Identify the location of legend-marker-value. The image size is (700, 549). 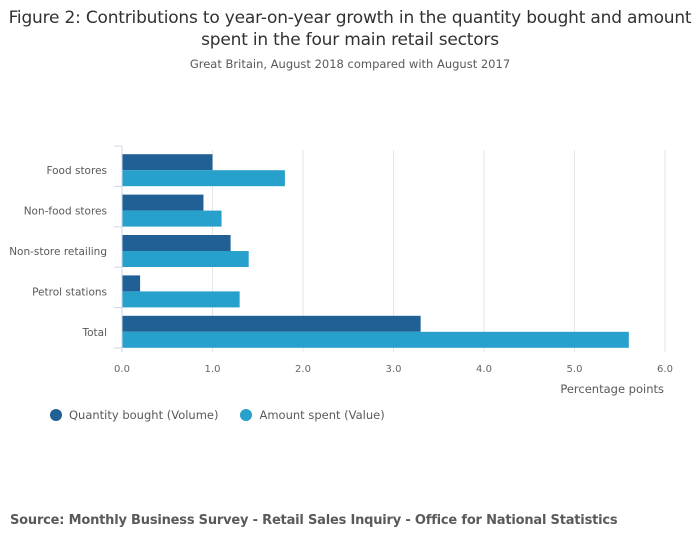
(246, 415).